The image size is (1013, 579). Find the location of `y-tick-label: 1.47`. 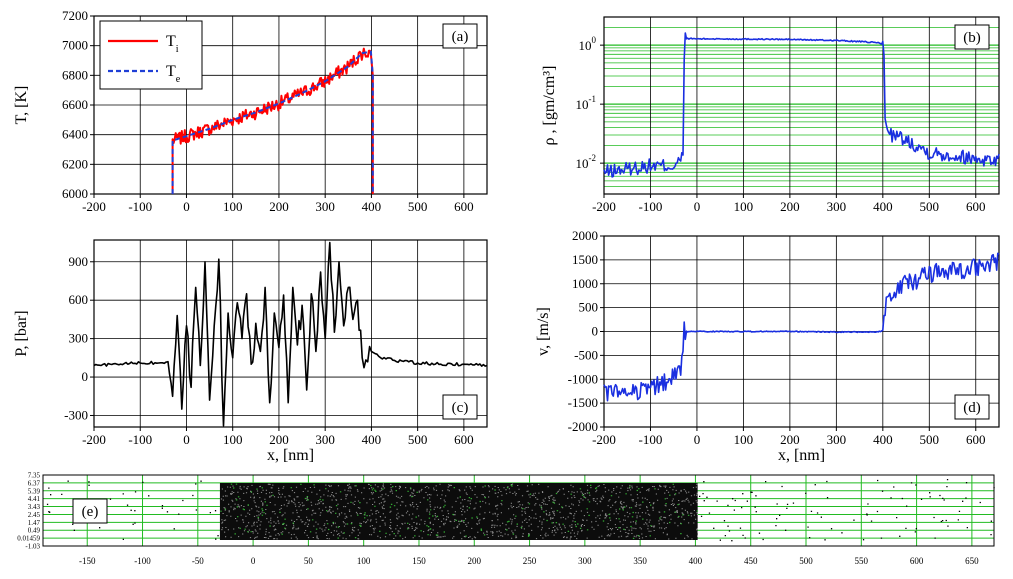

y-tick-label: 1.47 is located at coordinates (34, 523).